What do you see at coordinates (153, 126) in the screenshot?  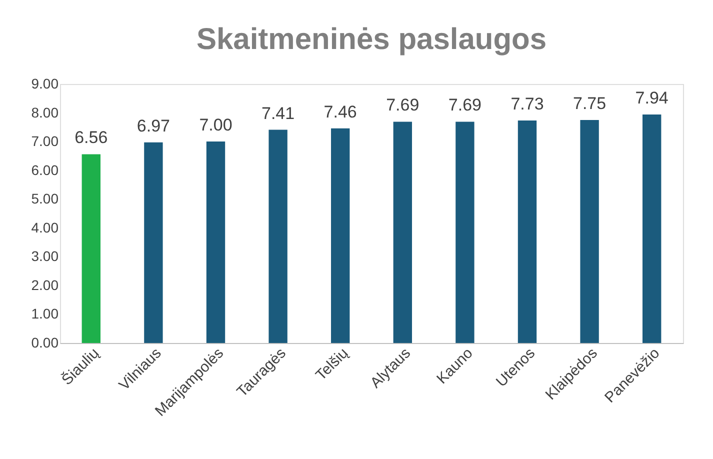 I see `data-label: 6.97` at bounding box center [153, 126].